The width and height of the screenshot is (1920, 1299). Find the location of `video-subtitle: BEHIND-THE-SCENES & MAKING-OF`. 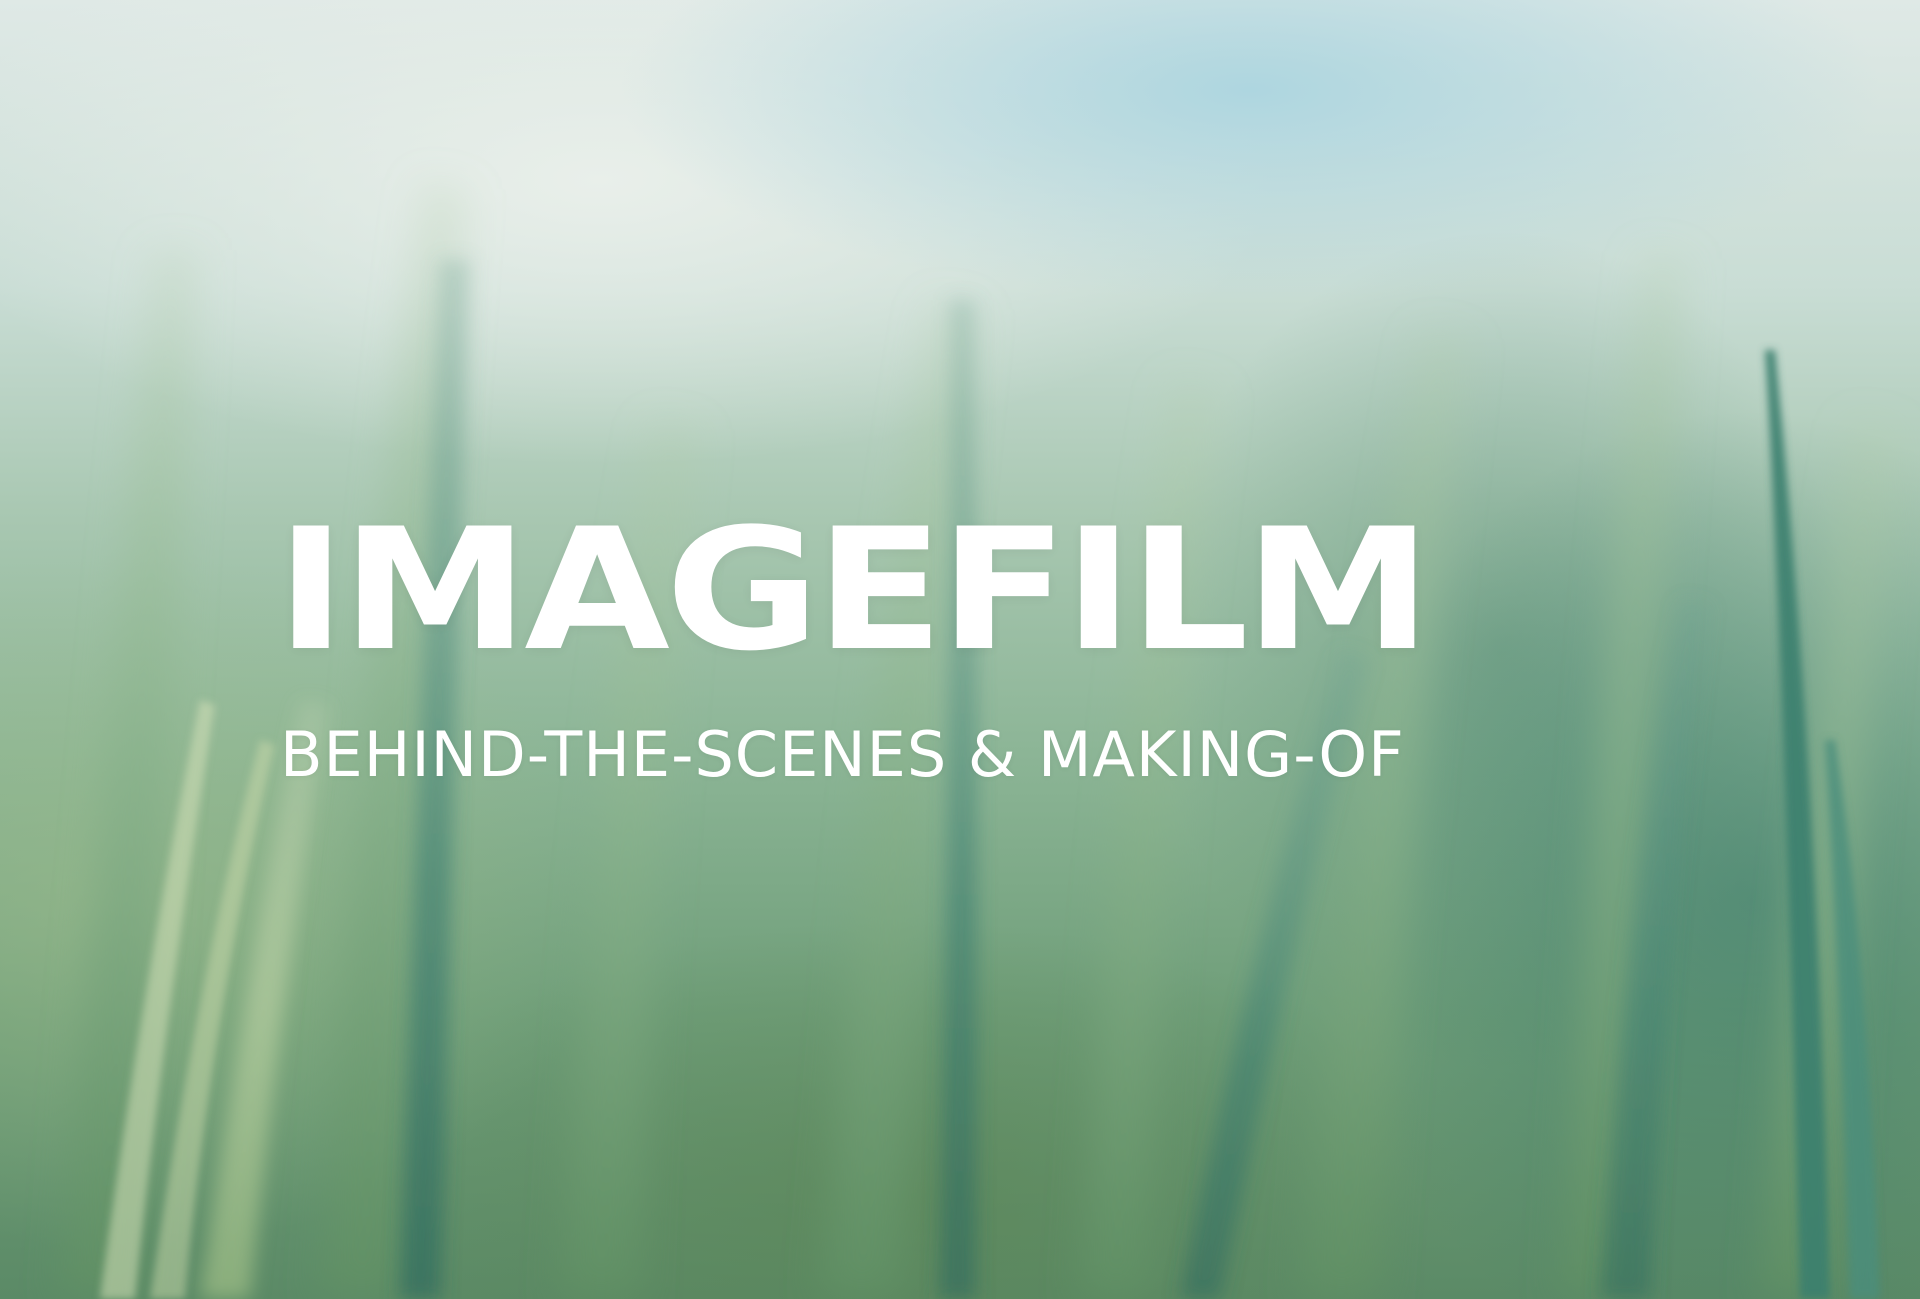

video-subtitle: BEHIND-THE-SCENES & MAKING-OF is located at coordinates (842, 754).